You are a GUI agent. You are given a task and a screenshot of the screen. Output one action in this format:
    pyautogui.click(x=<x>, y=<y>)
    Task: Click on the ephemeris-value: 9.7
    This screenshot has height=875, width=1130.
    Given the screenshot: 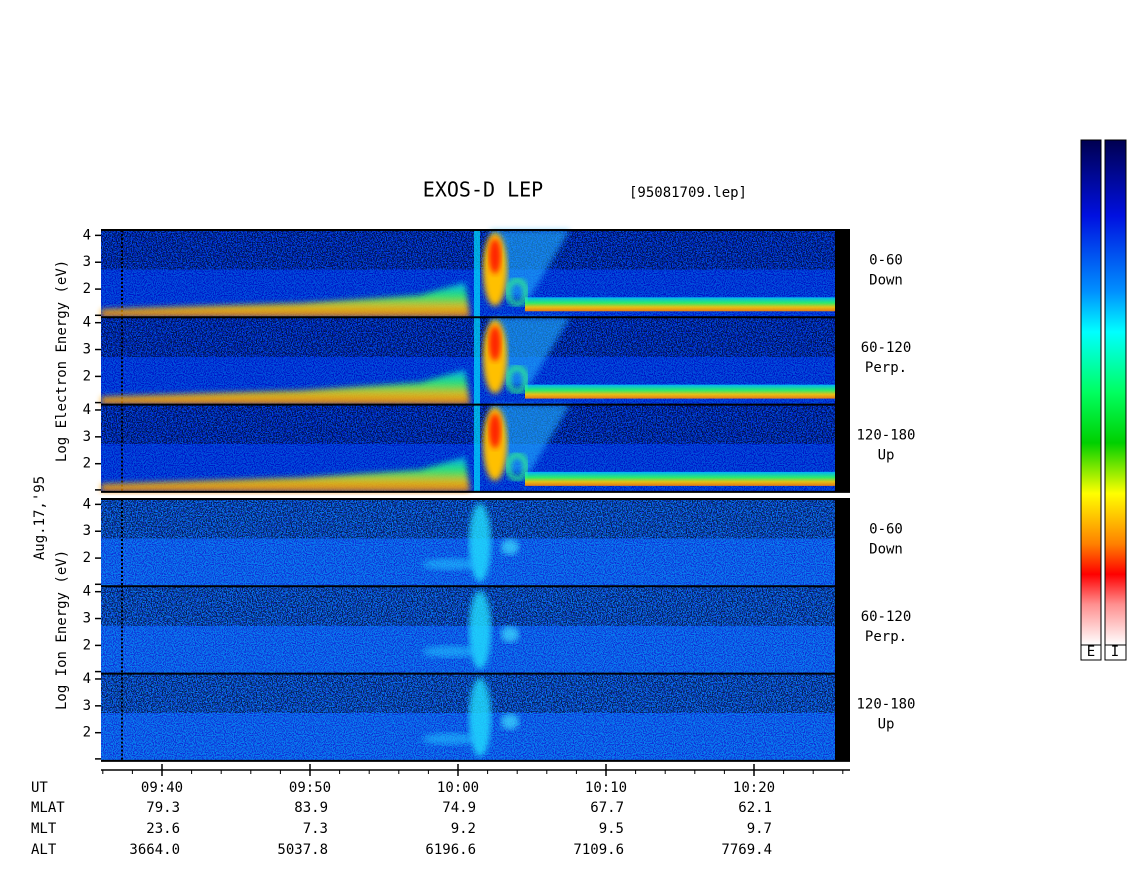 What is the action you would take?
    pyautogui.click(x=759, y=829)
    